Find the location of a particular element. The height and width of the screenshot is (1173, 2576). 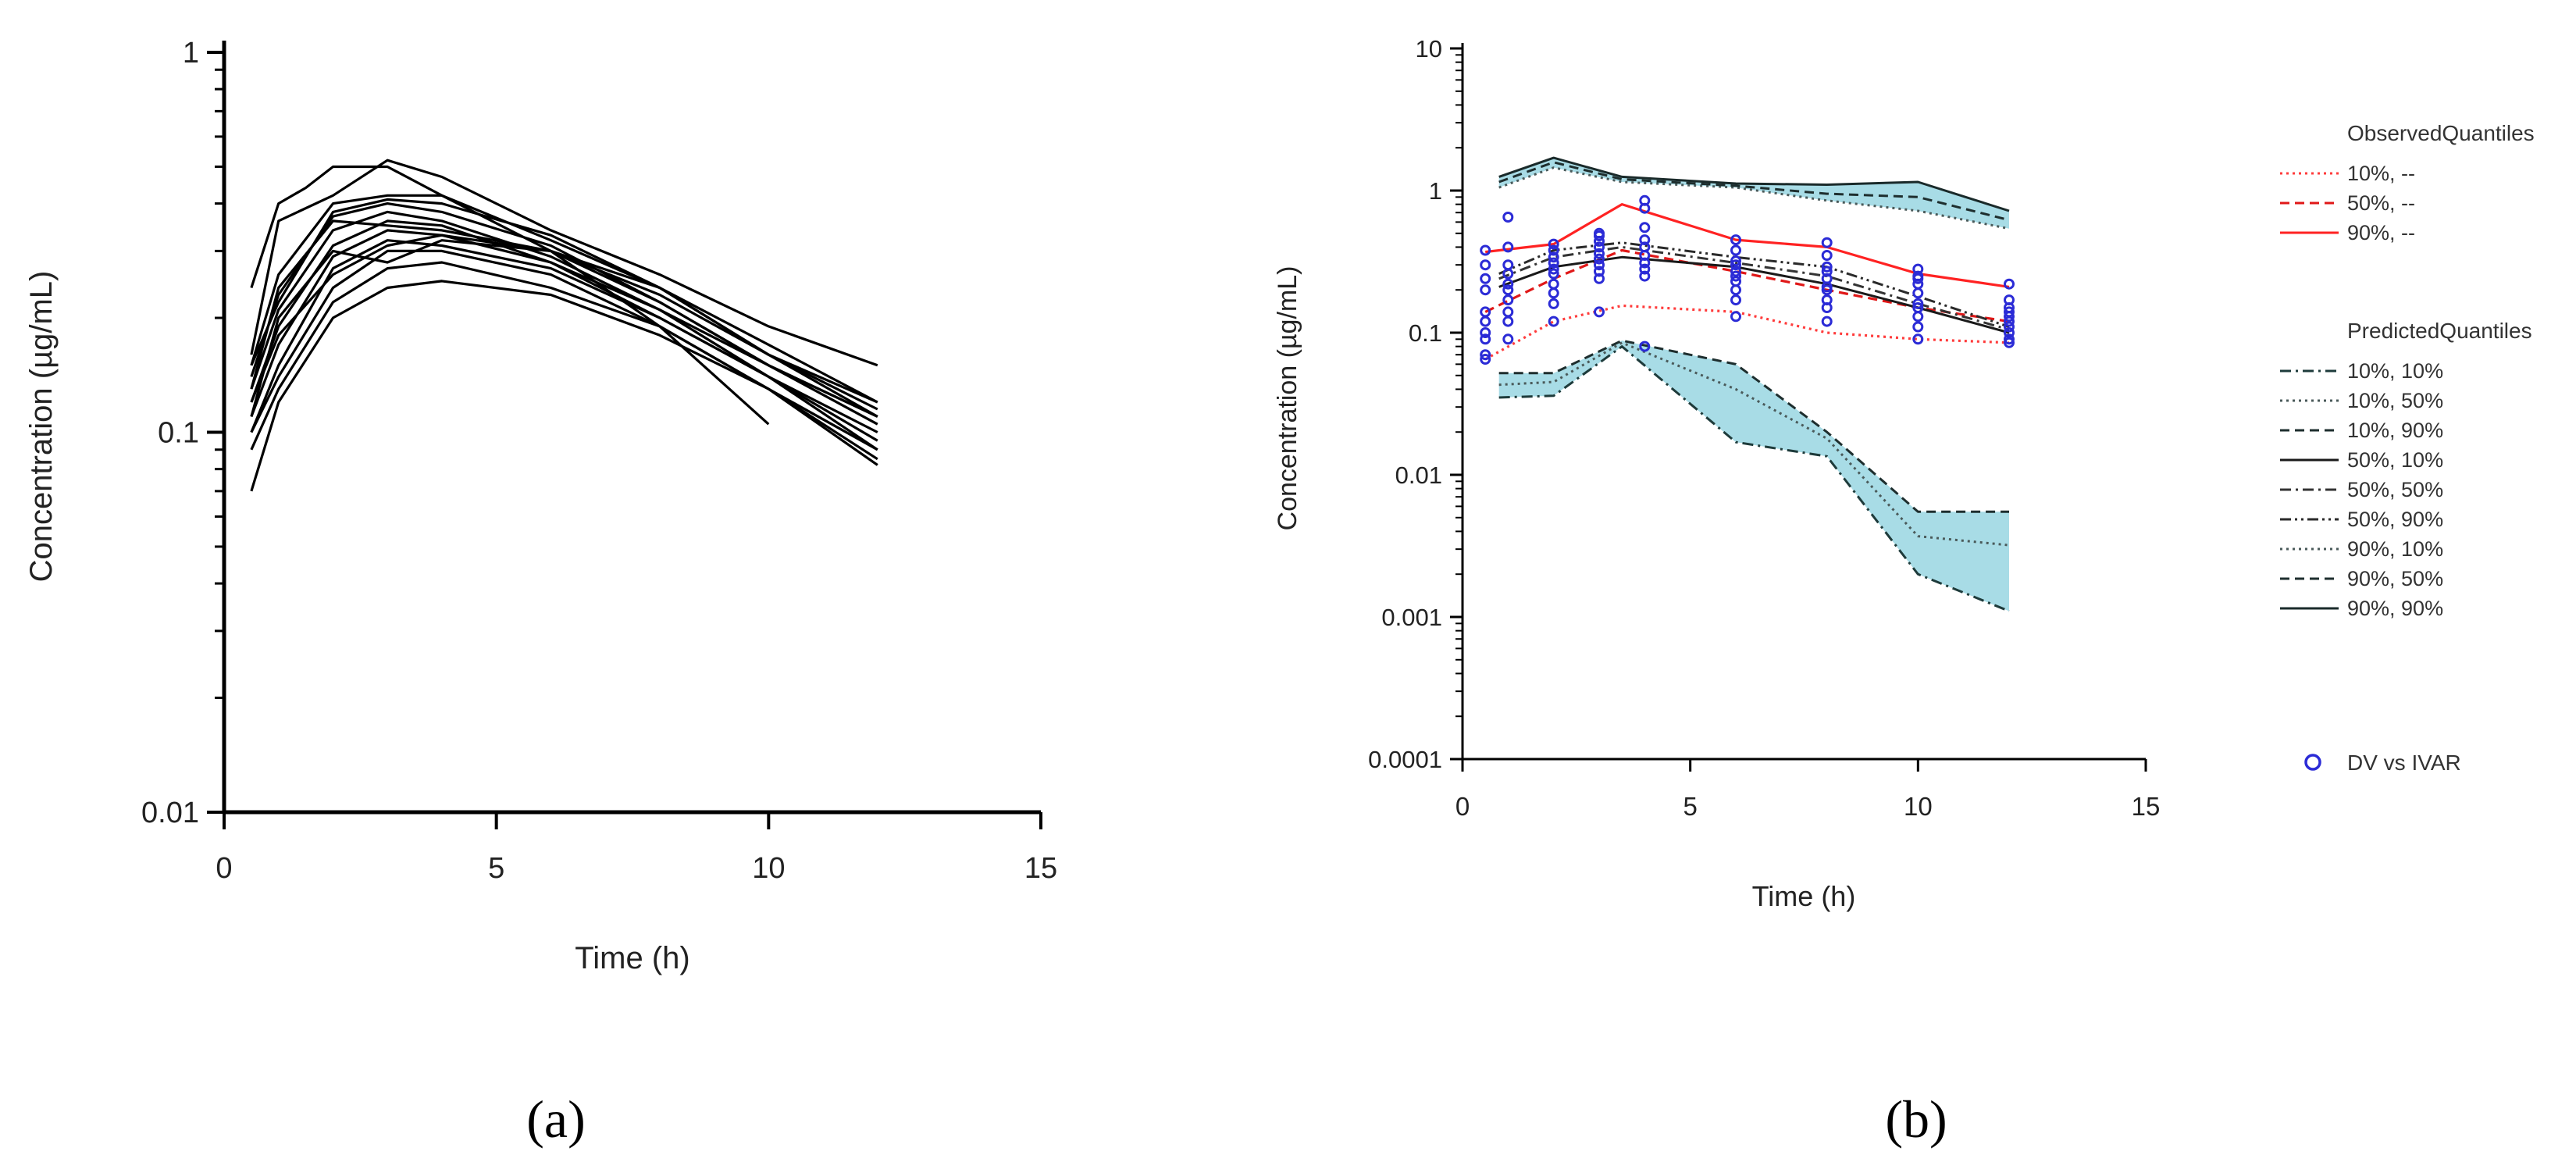

b-x-tick-label: 0 is located at coordinates (1462, 807).